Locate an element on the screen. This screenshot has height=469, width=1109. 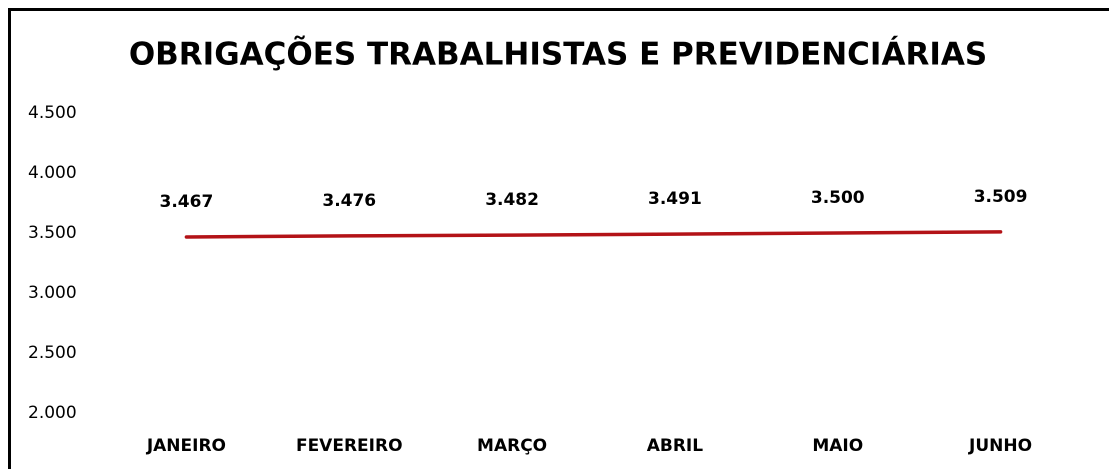
x-tick-label: MAIO is located at coordinates (837, 446).